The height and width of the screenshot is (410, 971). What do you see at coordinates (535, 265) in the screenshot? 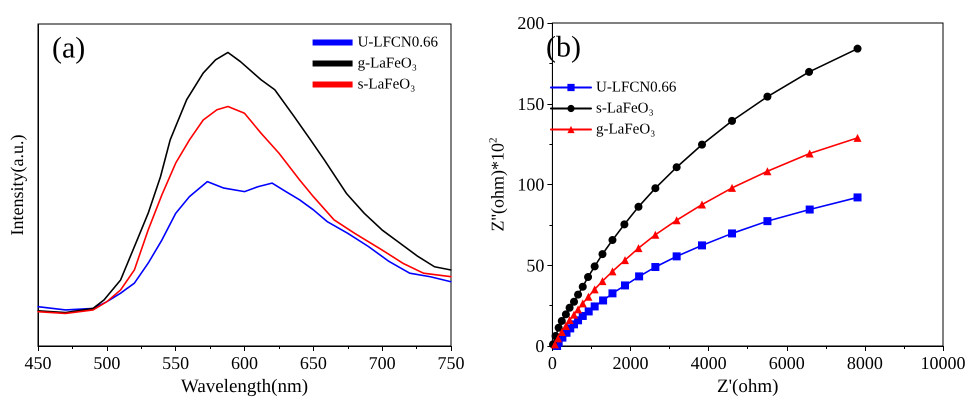
I see `y-tick-label: 50` at bounding box center [535, 265].